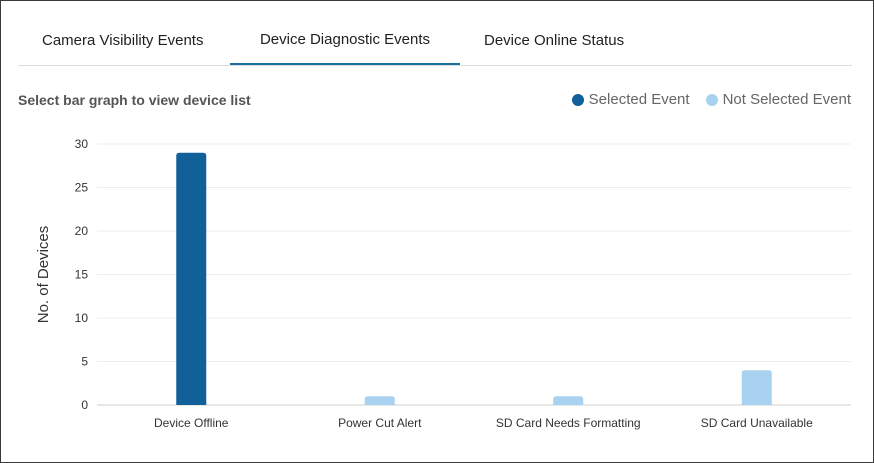  Describe the element at coordinates (191, 423) in the screenshot. I see `x-tick-label: Device Offline` at that location.